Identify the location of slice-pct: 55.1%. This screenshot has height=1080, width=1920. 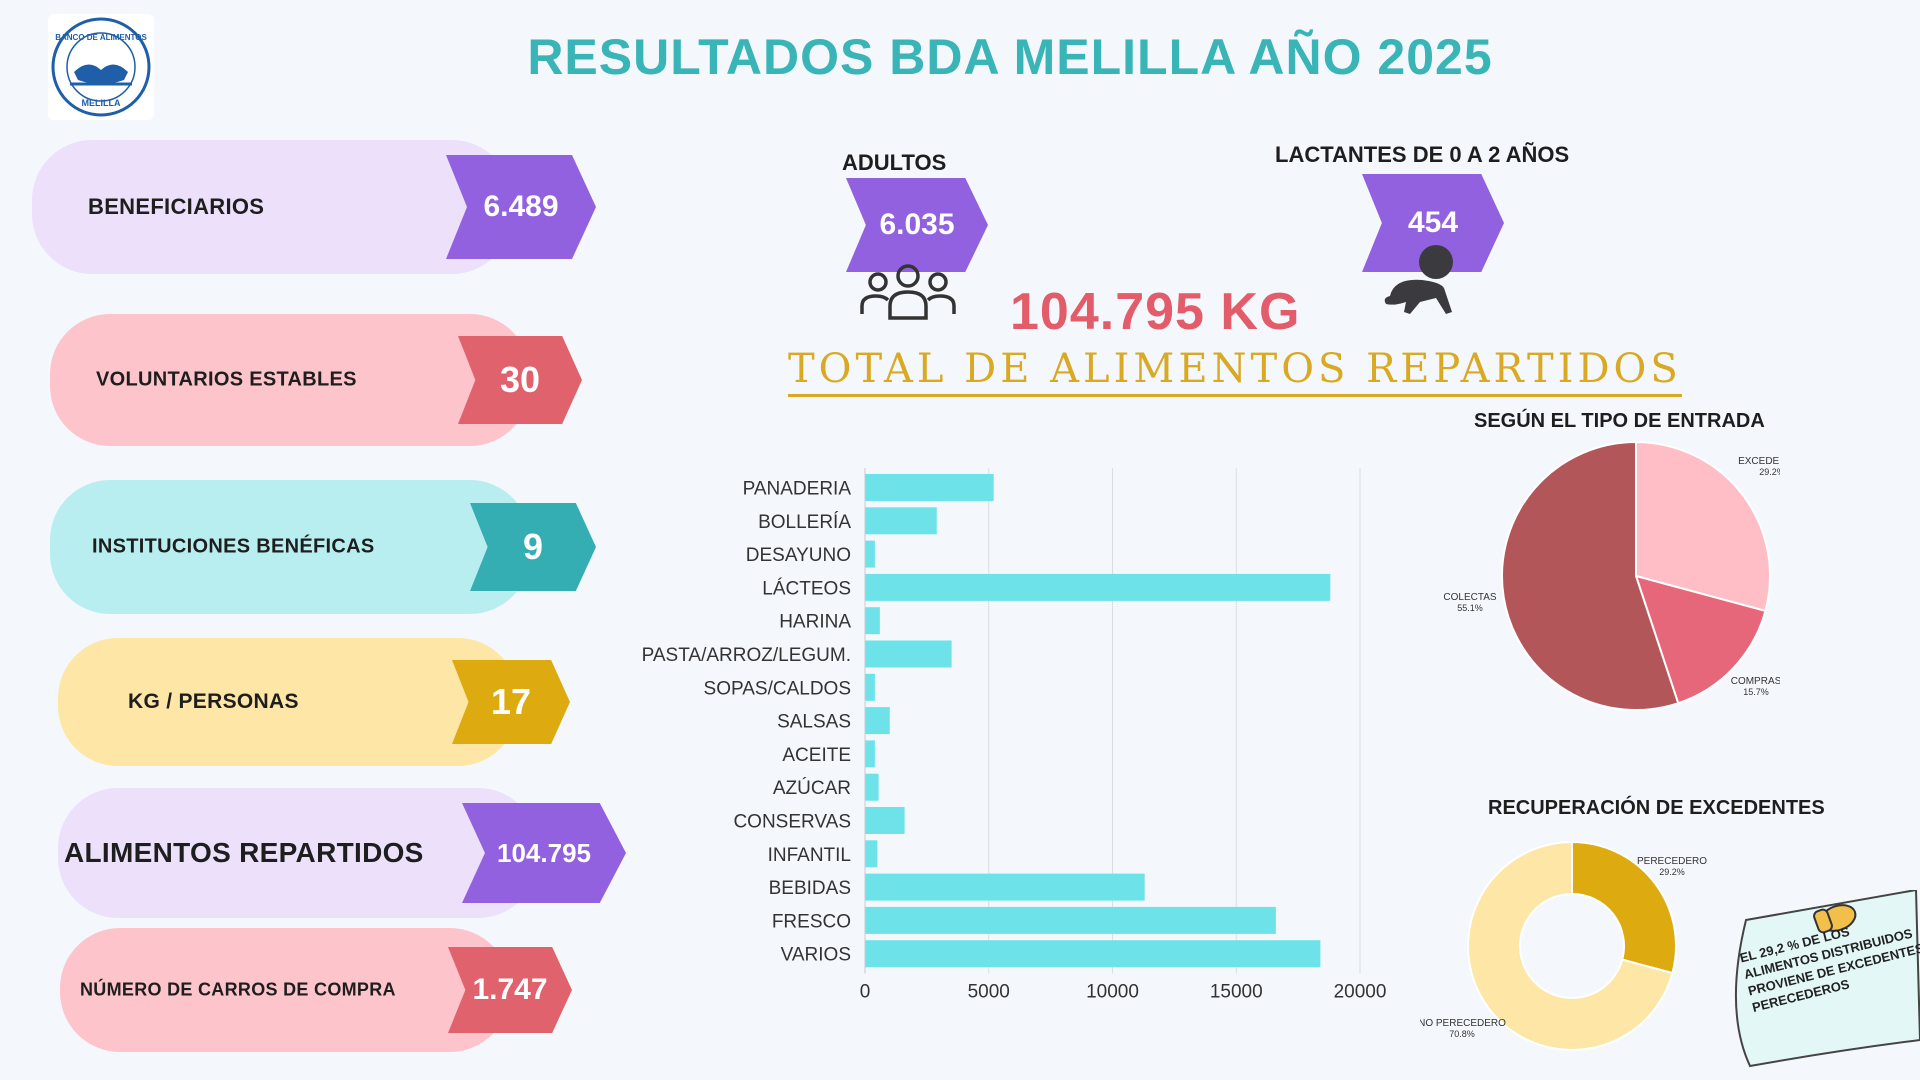
(1470, 608).